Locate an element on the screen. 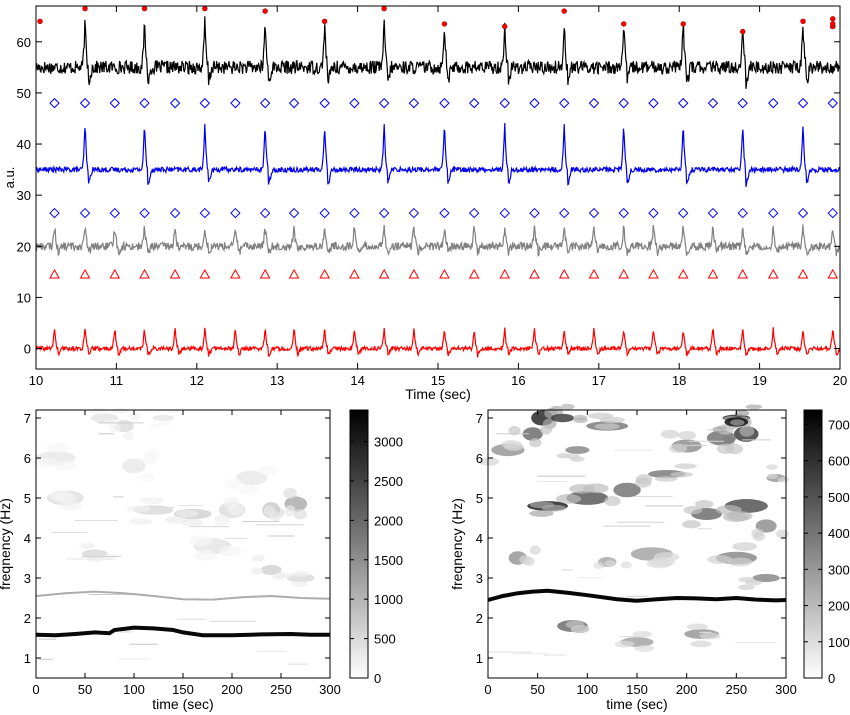  colorbar-tick-label: 0 is located at coordinates (831, 678).